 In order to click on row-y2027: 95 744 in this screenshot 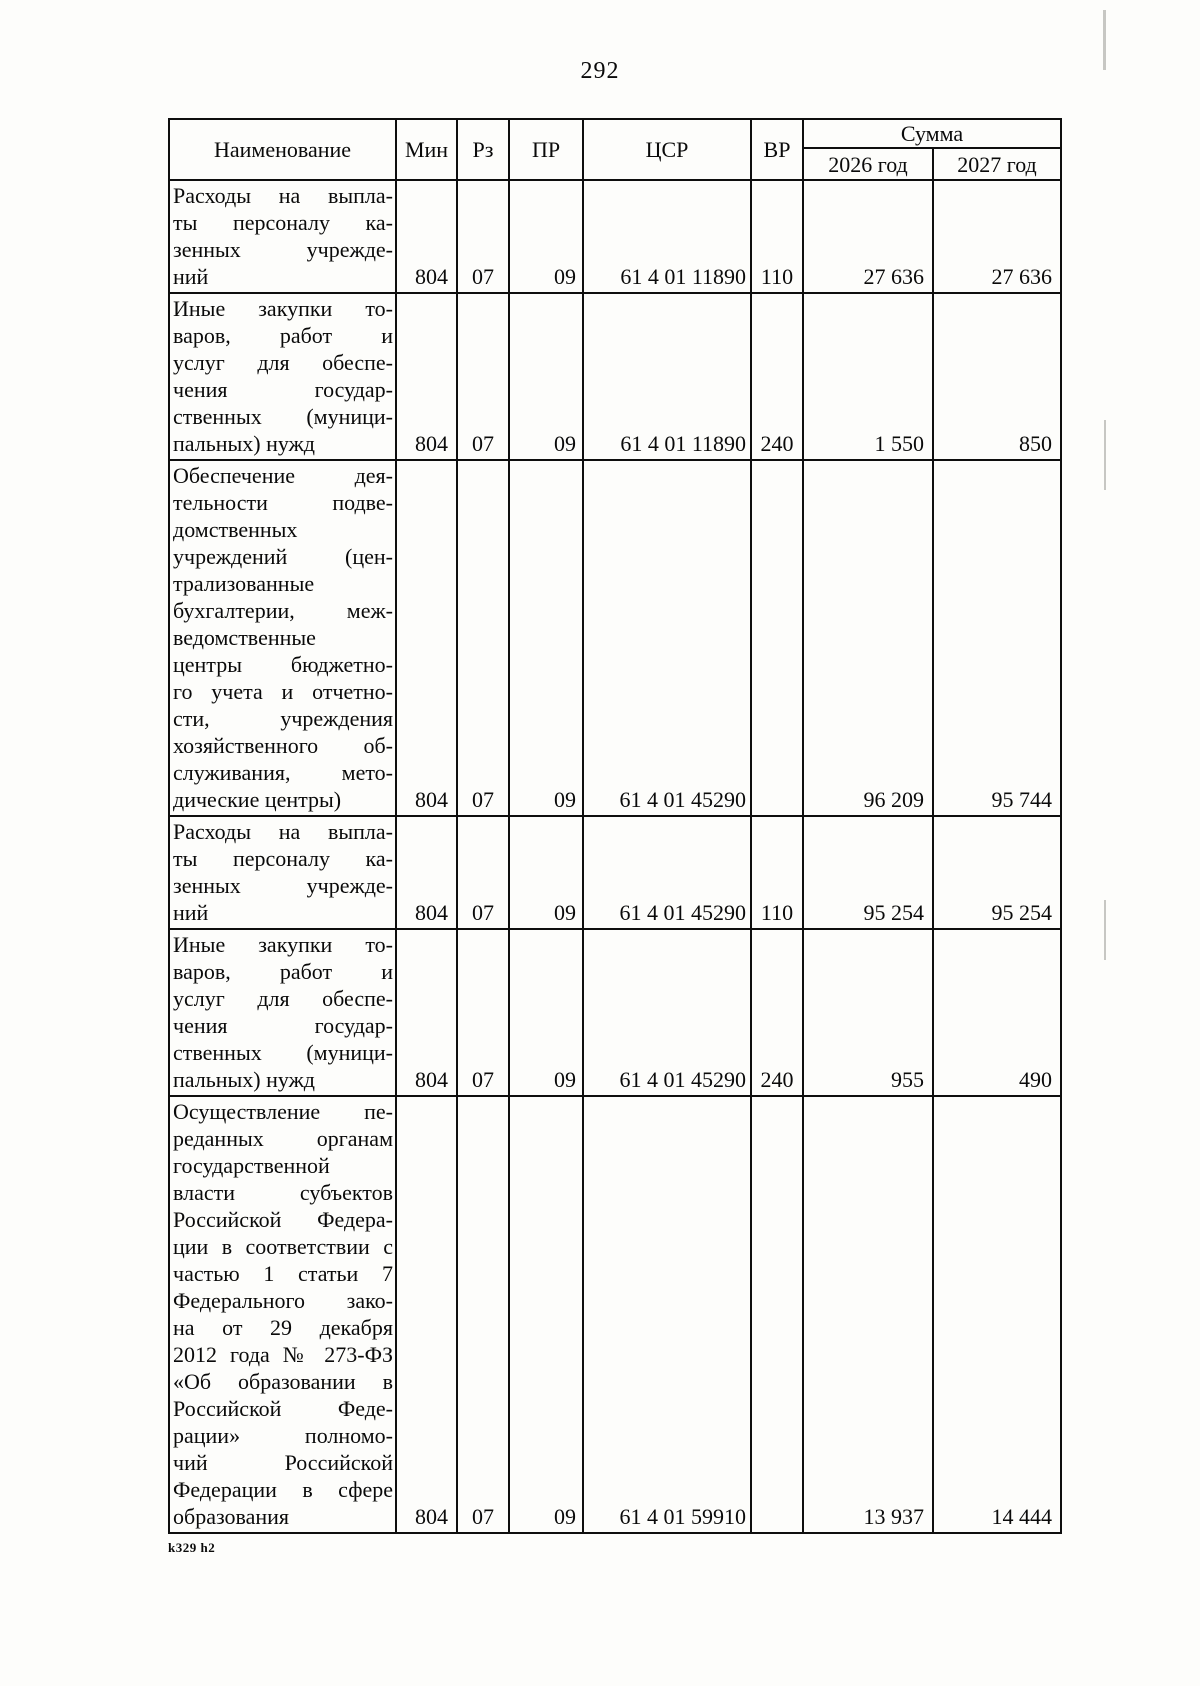, I will do `click(997, 638)`.